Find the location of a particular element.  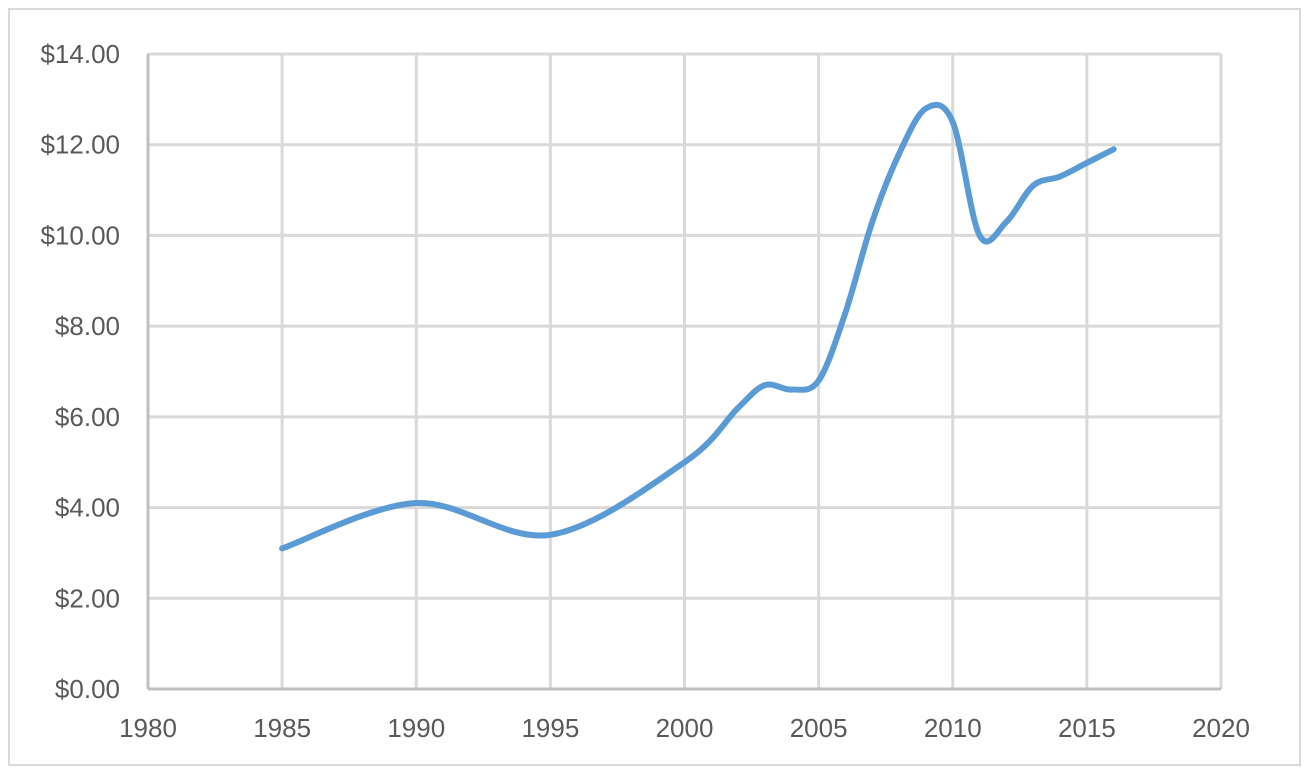

y-tick-label: $6.00 is located at coordinates (87, 417).